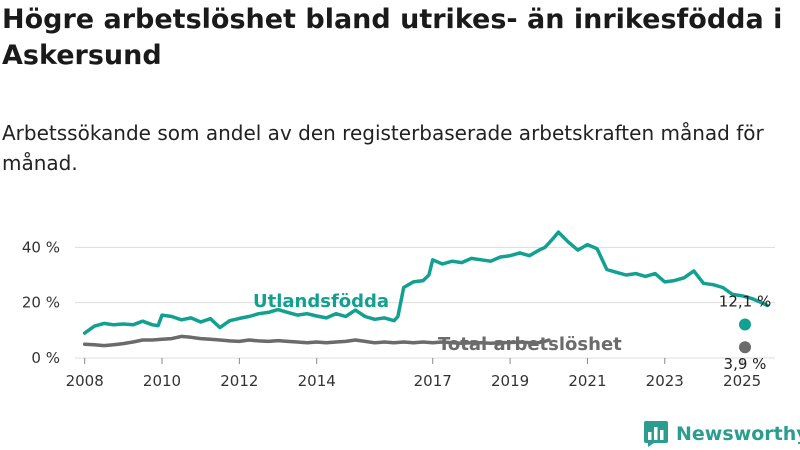 Image resolution: width=800 pixels, height=450 pixels. Describe the element at coordinates (510, 381) in the screenshot. I see `x-tick-label-5: 2019` at that location.